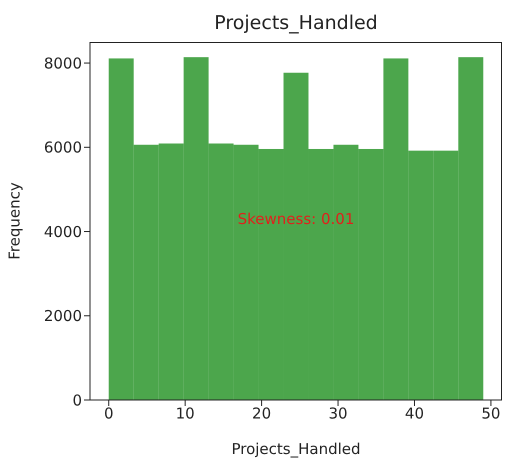  Describe the element at coordinates (296, 449) in the screenshot. I see `x-axis-title: Projects_Handled` at that location.